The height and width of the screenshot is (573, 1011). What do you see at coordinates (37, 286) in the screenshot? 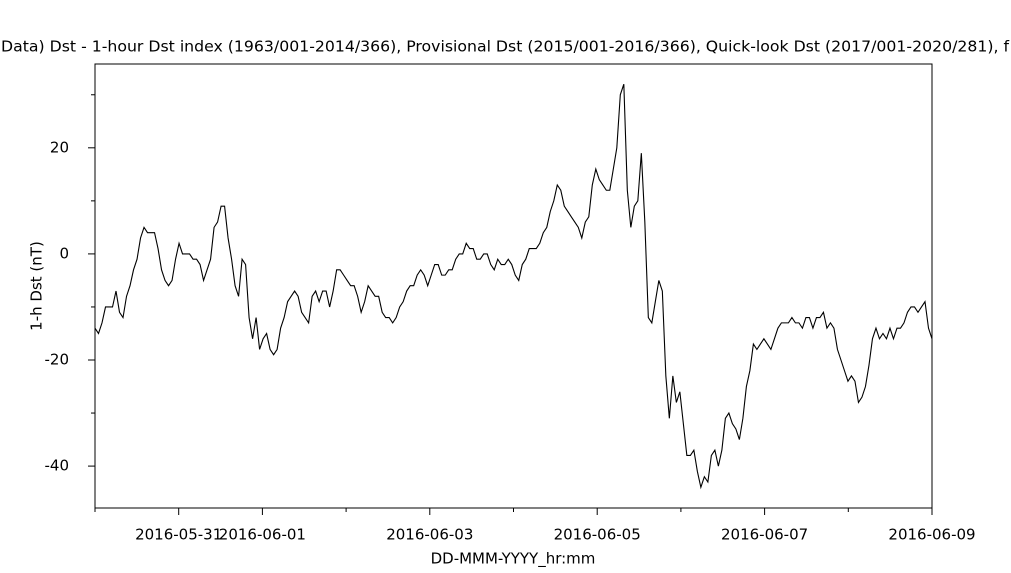
I see `y-axis-label: 1-h Dst (nT)` at bounding box center [37, 286].